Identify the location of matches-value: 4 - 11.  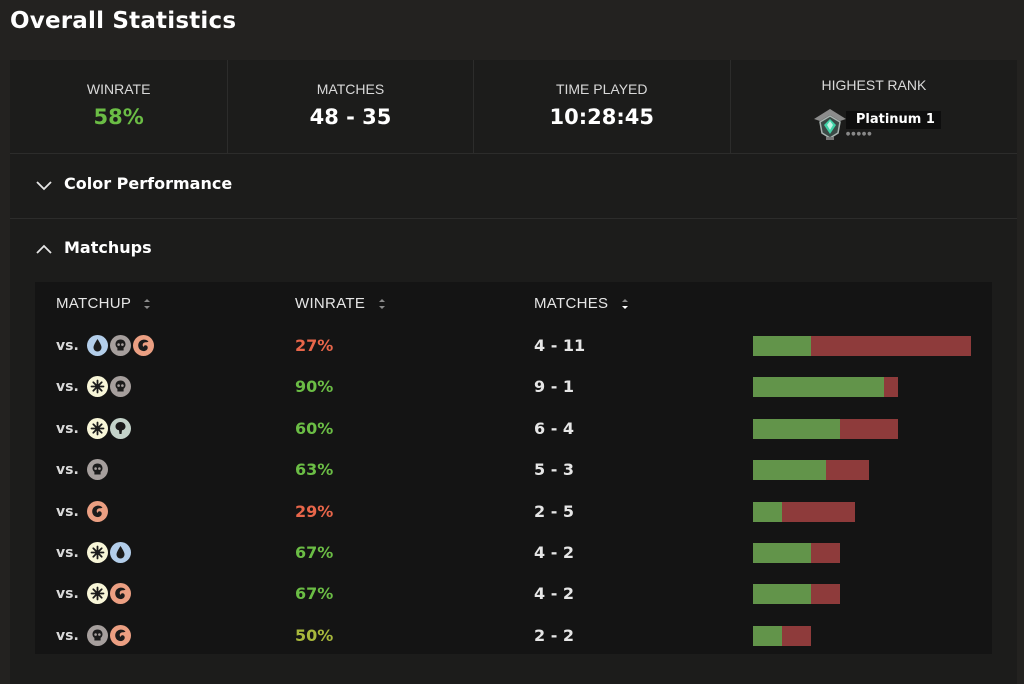
(560, 345).